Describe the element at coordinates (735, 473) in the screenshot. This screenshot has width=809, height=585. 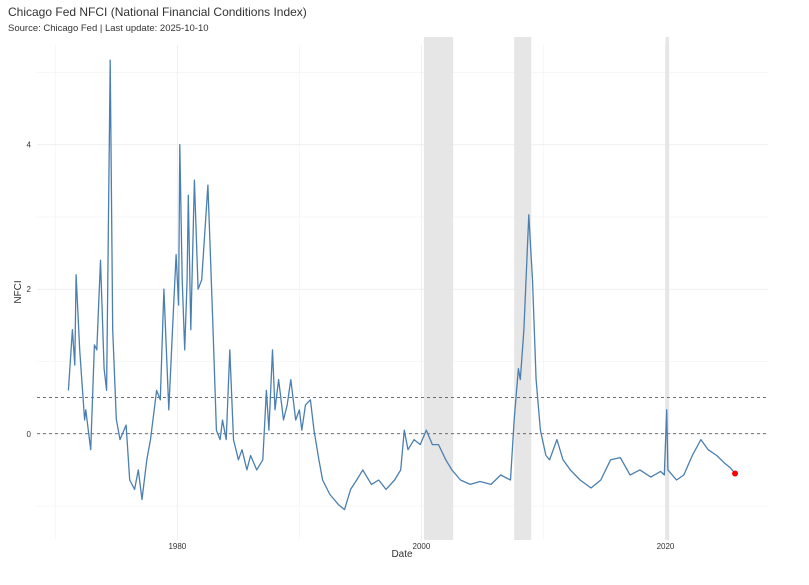
I see `last-point` at that location.